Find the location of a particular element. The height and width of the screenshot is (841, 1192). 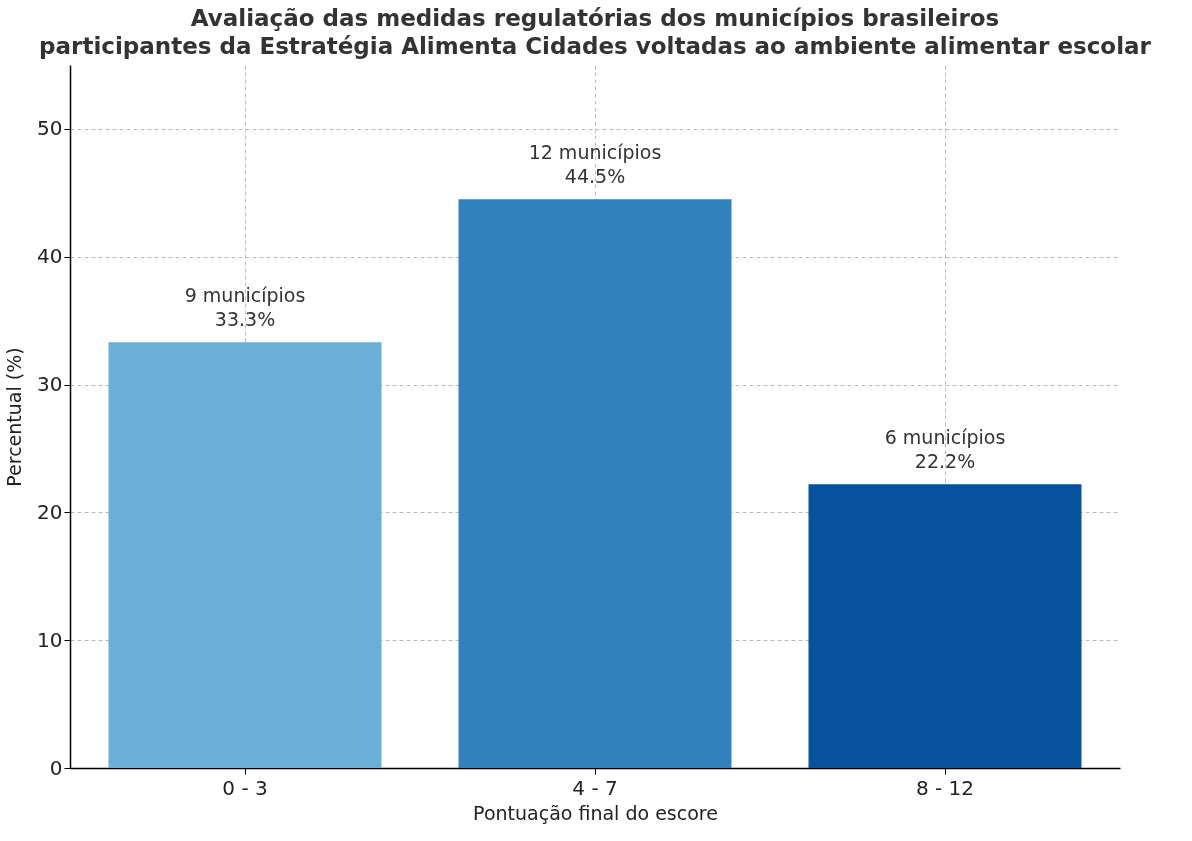

data-label: 9 municípios 33.3% is located at coordinates (245, 307).